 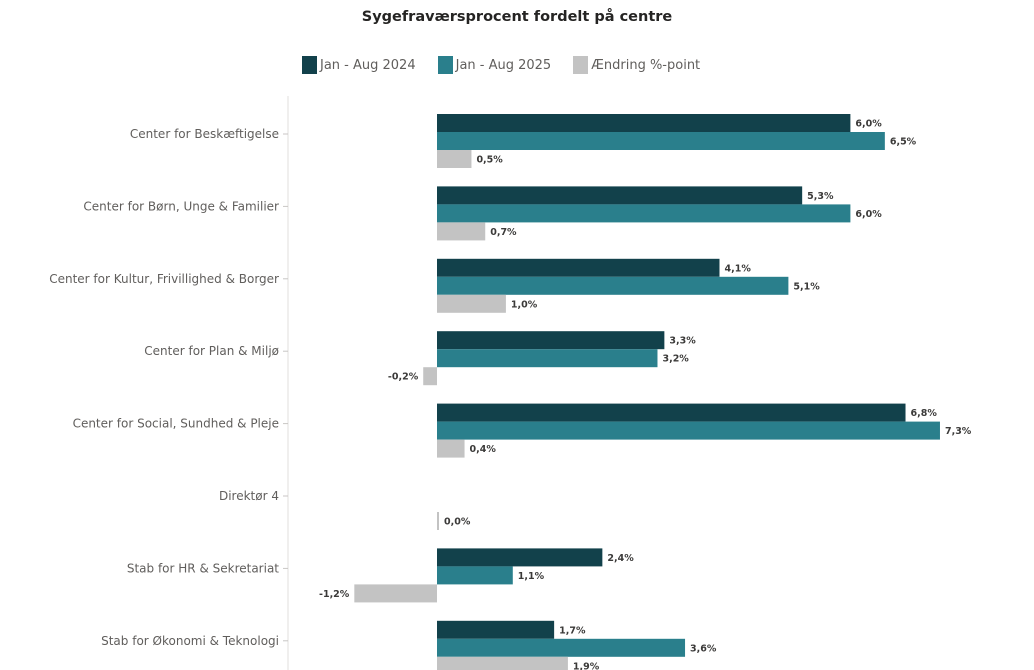 I want to click on data-label-2025: 6,5%, so click(x=903, y=142).